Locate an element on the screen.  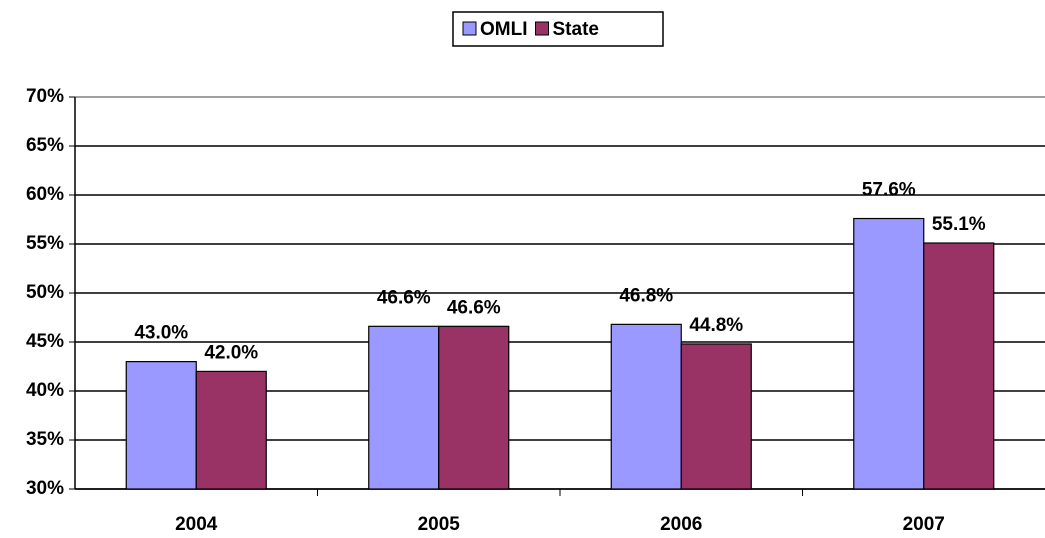
x-tick-label: 2004 is located at coordinates (196, 524).